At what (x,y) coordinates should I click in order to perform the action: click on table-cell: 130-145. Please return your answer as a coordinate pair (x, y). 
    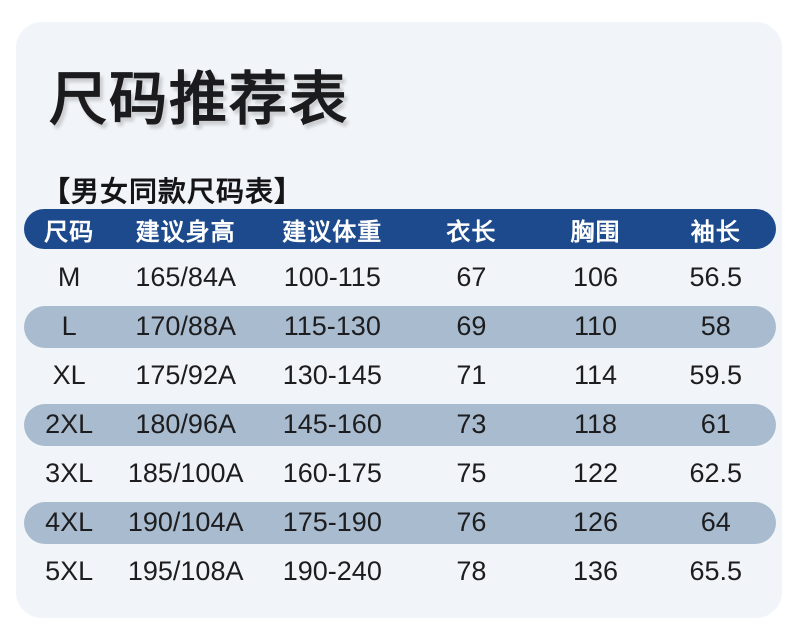
    Looking at the image, I should click on (332, 375).